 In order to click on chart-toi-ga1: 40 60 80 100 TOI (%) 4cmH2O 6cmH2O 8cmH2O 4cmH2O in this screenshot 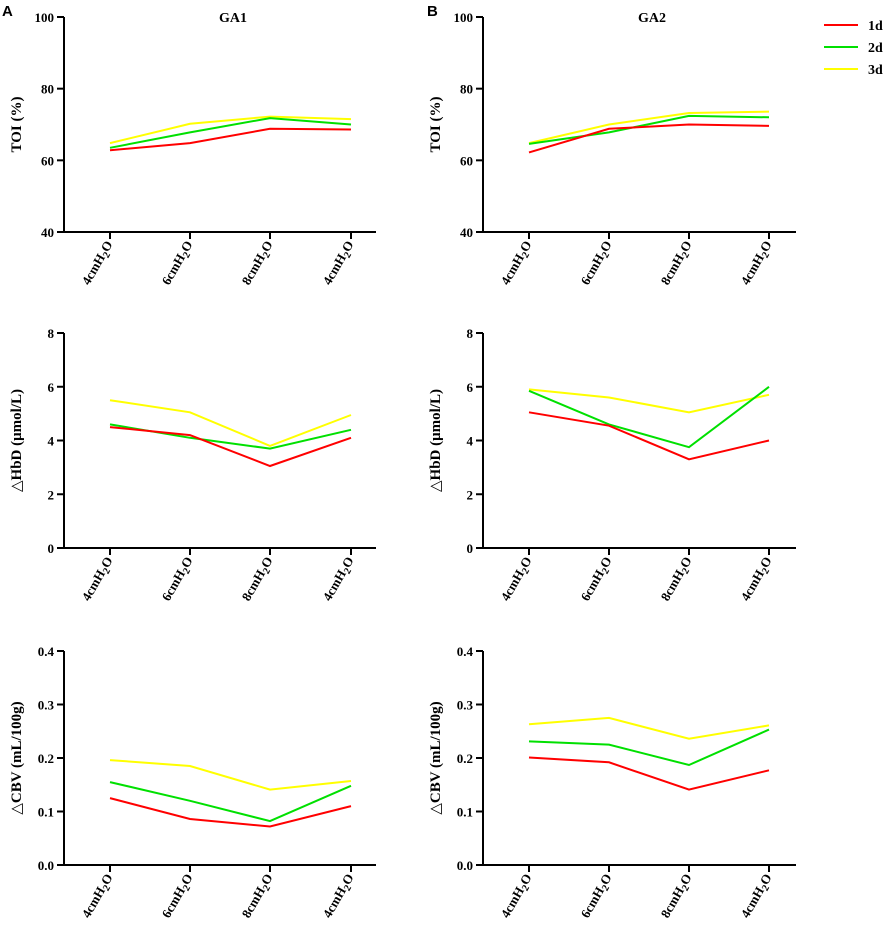, I will do `click(192, 149)`.